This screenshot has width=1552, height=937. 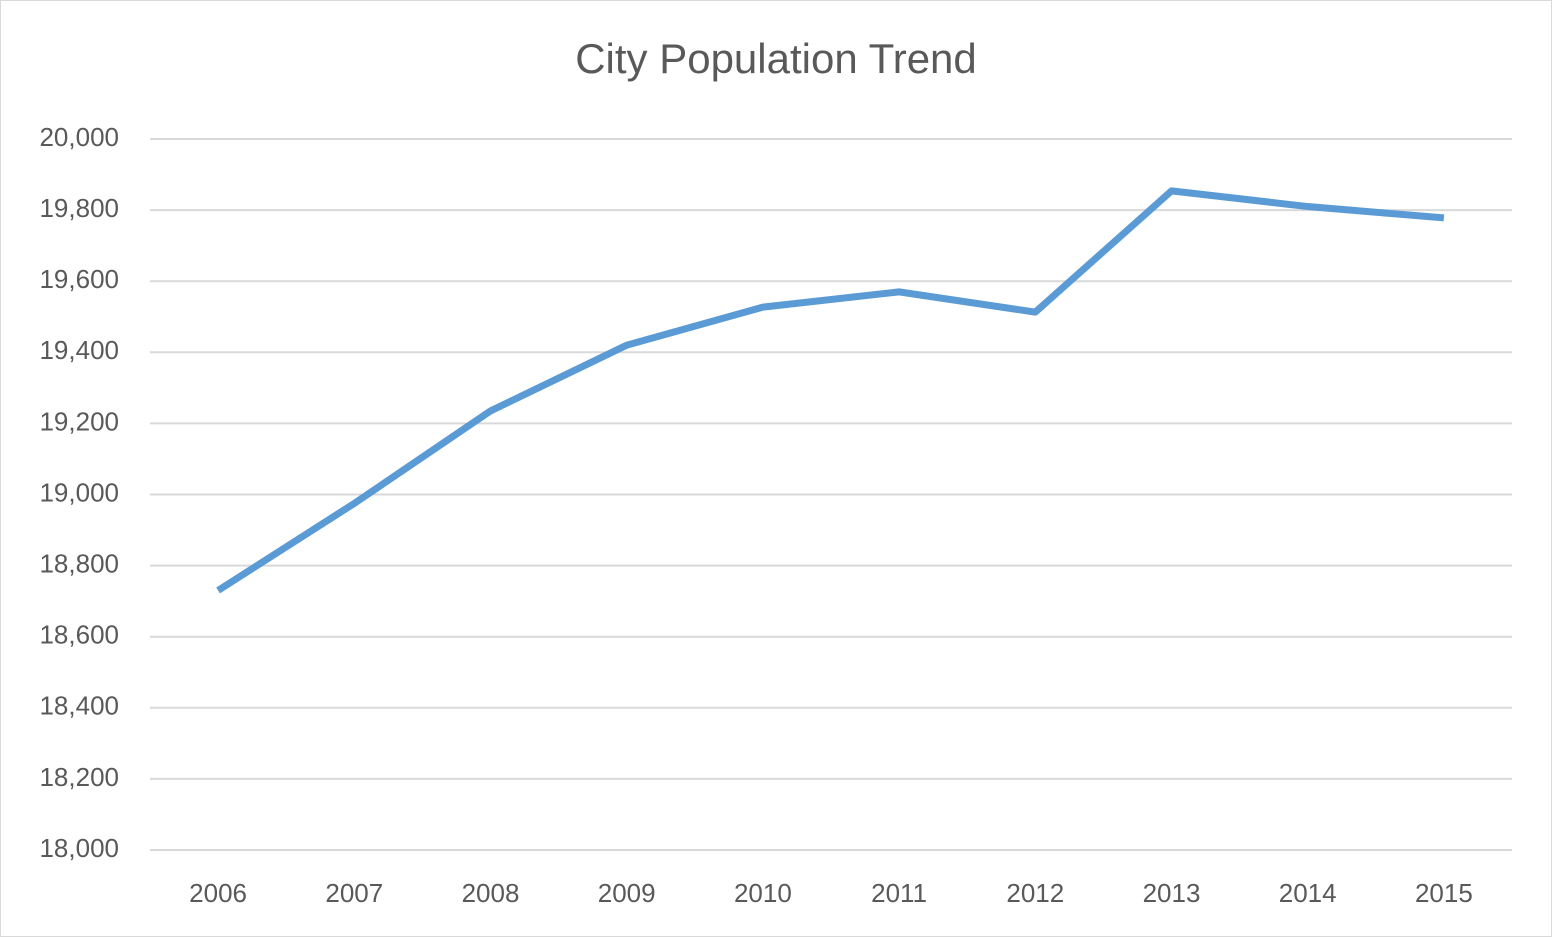 I want to click on y-tick-label: 18,000, so click(x=79, y=848).